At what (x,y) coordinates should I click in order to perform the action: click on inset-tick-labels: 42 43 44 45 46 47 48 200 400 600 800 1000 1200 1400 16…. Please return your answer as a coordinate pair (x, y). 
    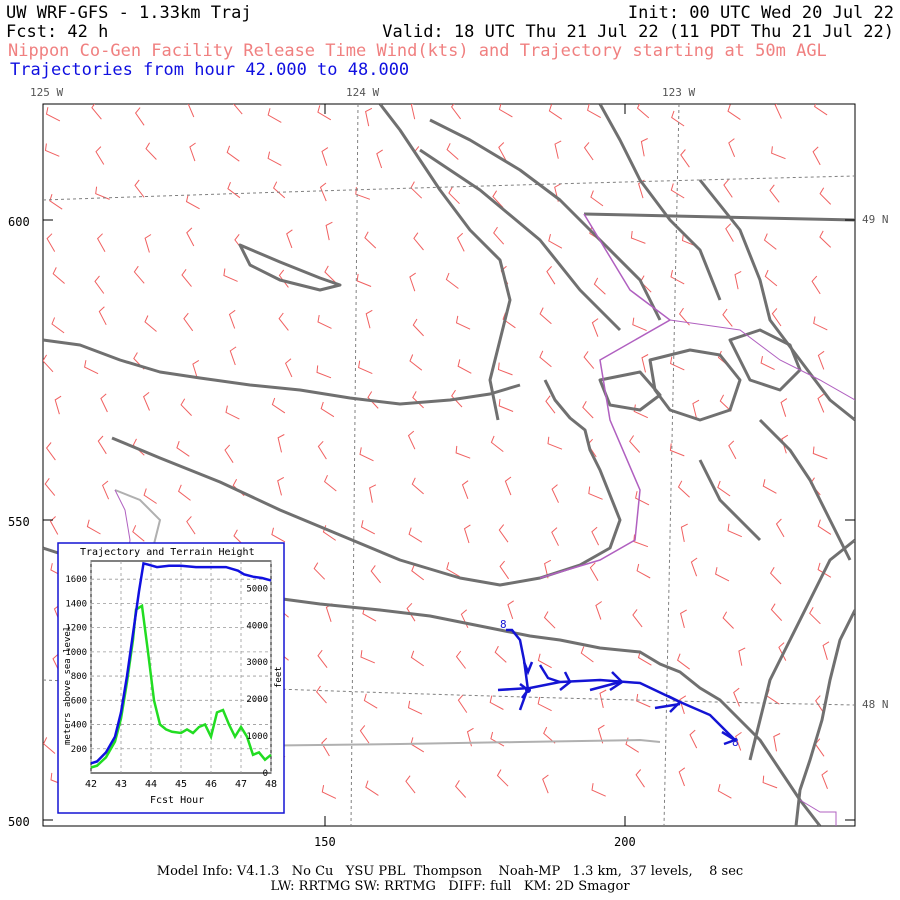
    Looking at the image, I should click on (171, 682).